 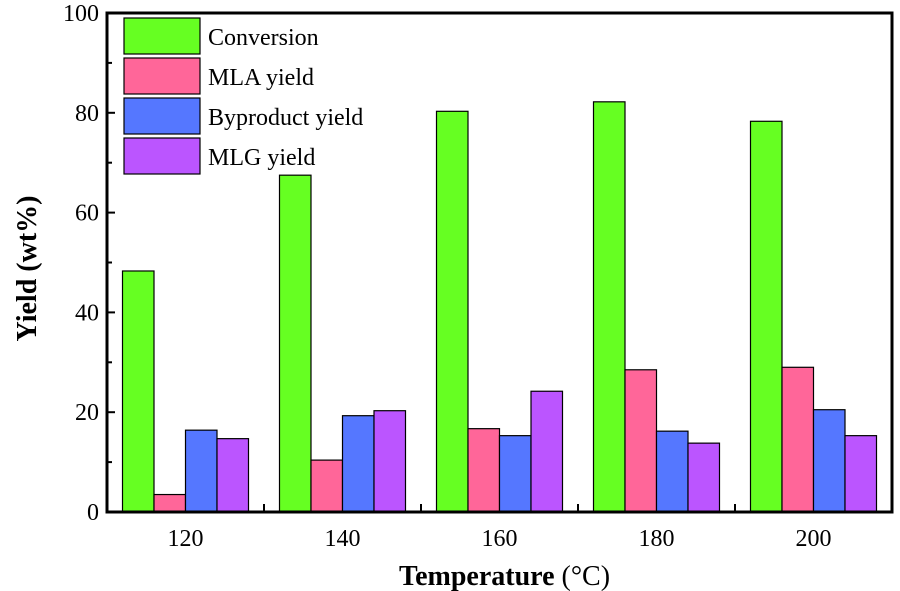 I want to click on x-tick-label: 200, so click(x=814, y=539).